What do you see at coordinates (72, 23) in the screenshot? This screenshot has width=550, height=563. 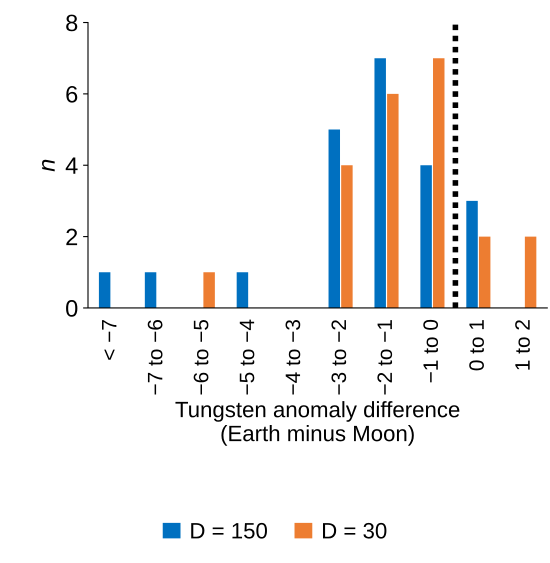 I see `y-tick-label: 8` at bounding box center [72, 23].